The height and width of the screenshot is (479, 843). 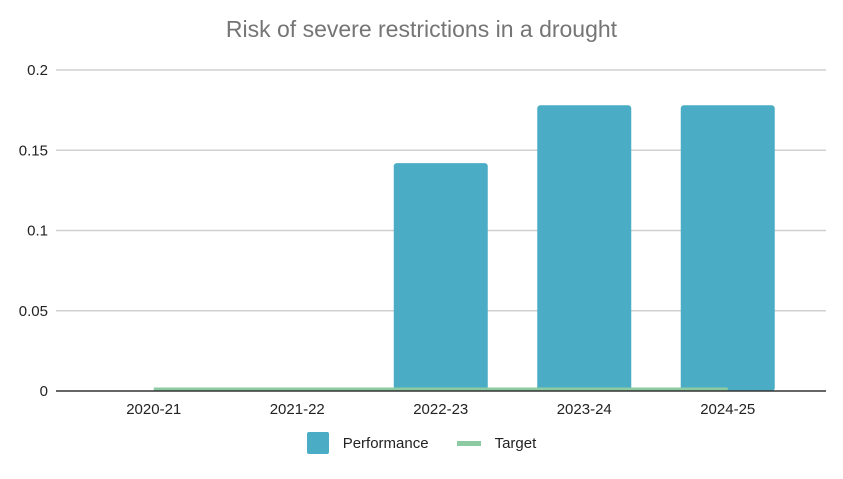 What do you see at coordinates (515, 443) in the screenshot?
I see `legend-label-target: Target` at bounding box center [515, 443].